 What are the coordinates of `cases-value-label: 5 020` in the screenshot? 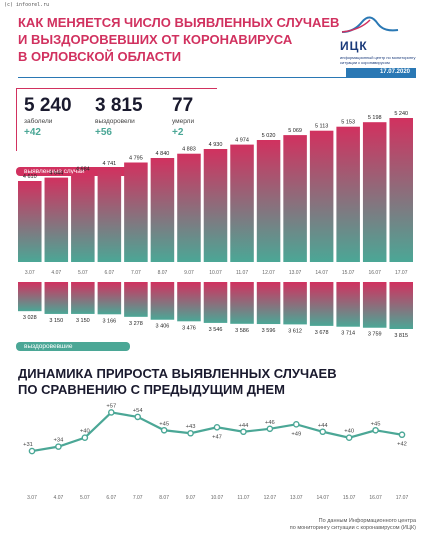 It's located at (269, 136).